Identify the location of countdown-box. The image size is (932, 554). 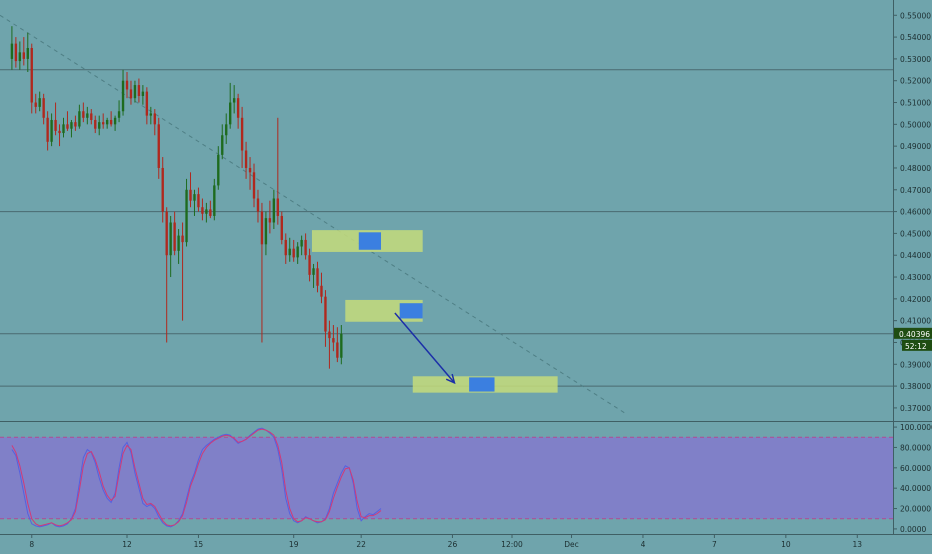
(917, 345).